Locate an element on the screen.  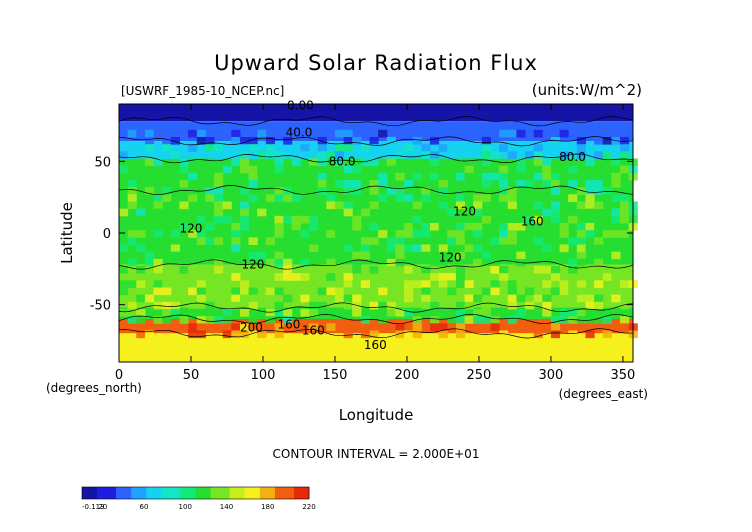
colorbar-tick-label: 140 is located at coordinates (226, 507).